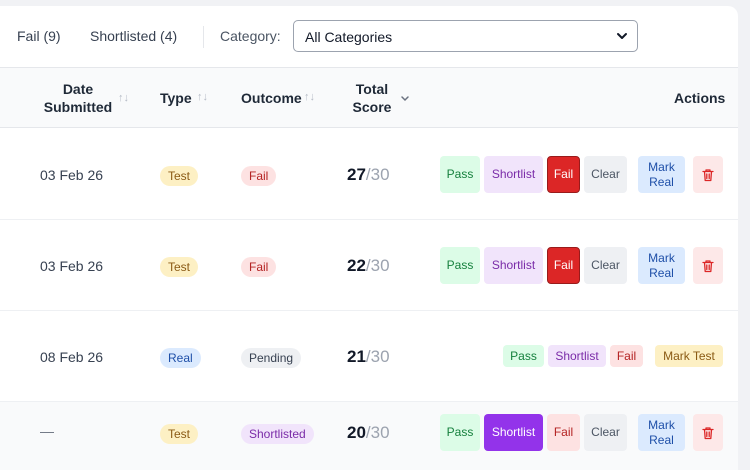 The height and width of the screenshot is (470, 750). What do you see at coordinates (465, 36) in the screenshot?
I see `category-select: All Categories` at bounding box center [465, 36].